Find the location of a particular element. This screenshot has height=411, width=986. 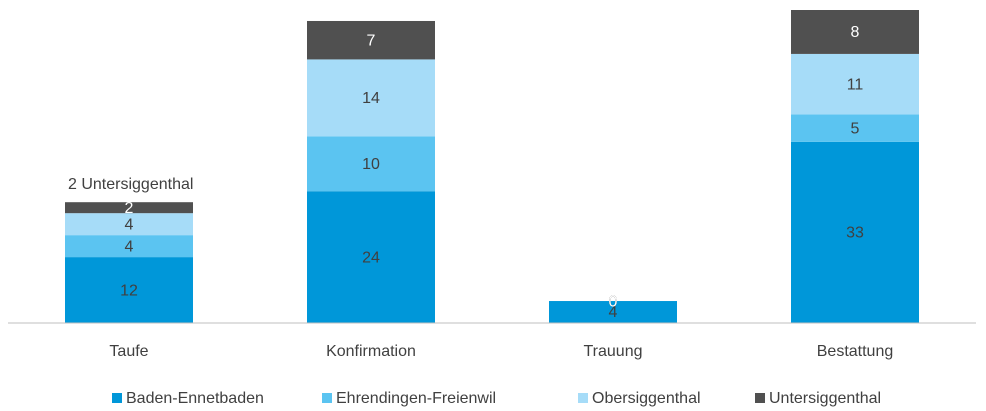

data-label: 14 is located at coordinates (371, 98).